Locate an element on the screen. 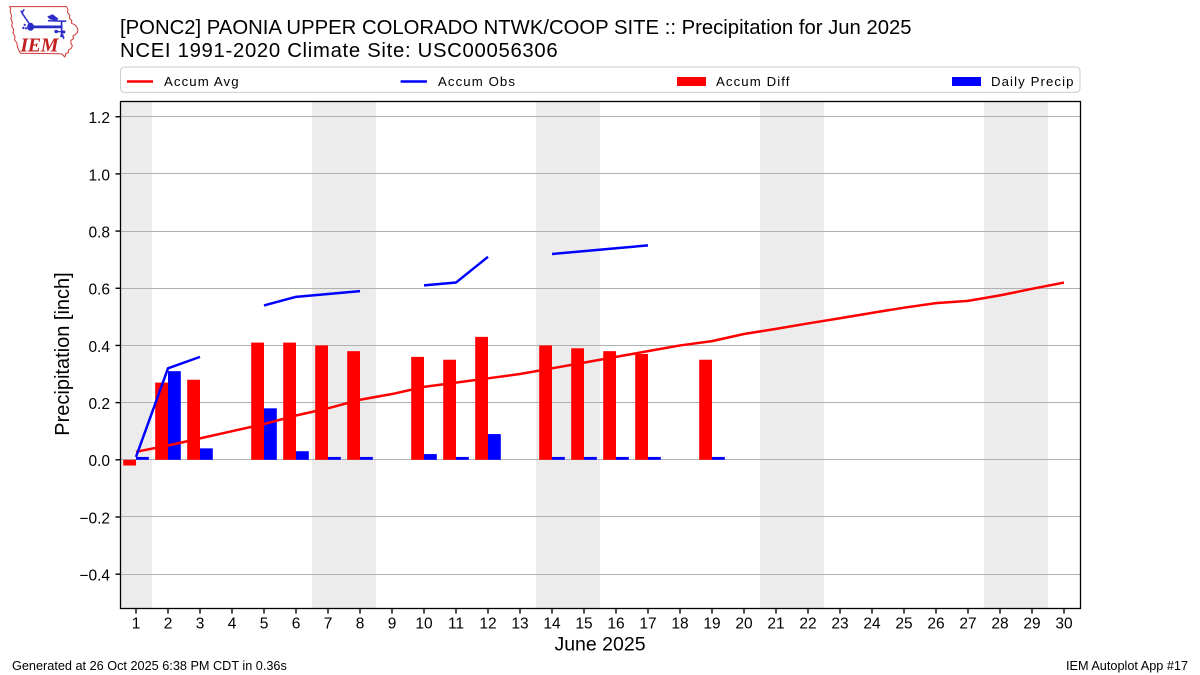 The height and width of the screenshot is (675, 1200). svg-text: −0.2 is located at coordinates (94, 518).